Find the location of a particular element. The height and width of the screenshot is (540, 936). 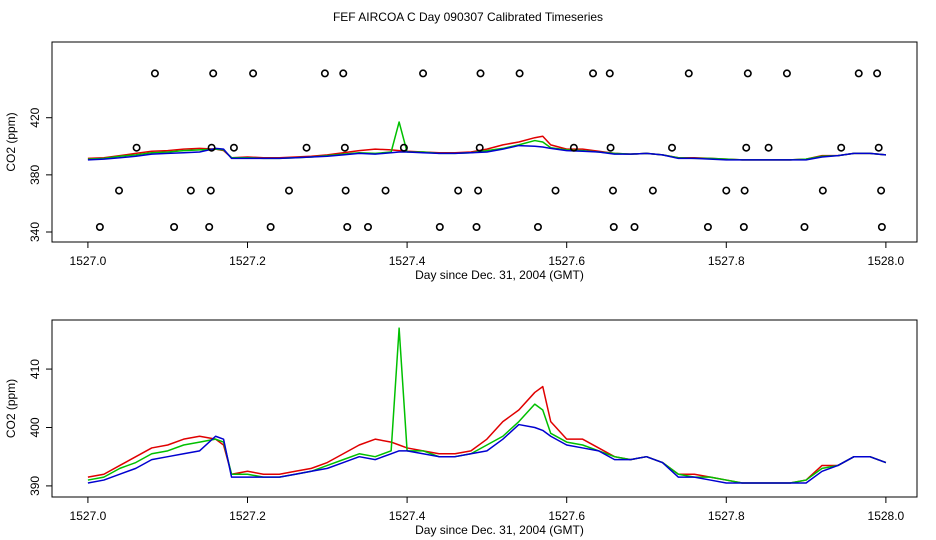

y-tick-label: 390 is located at coordinates (35, 486).